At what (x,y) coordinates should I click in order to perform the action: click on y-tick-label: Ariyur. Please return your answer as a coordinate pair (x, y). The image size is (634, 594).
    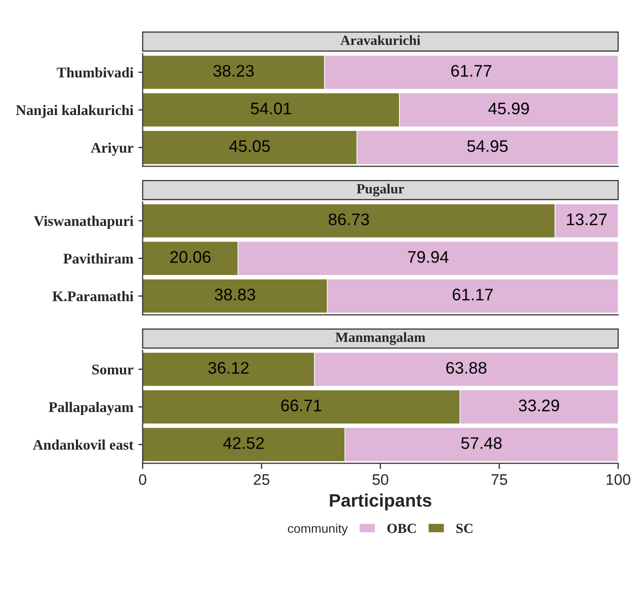
    Looking at the image, I should click on (112, 149).